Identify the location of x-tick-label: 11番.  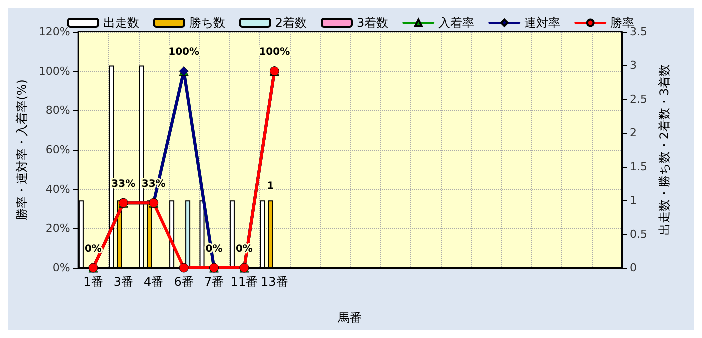
(244, 282).